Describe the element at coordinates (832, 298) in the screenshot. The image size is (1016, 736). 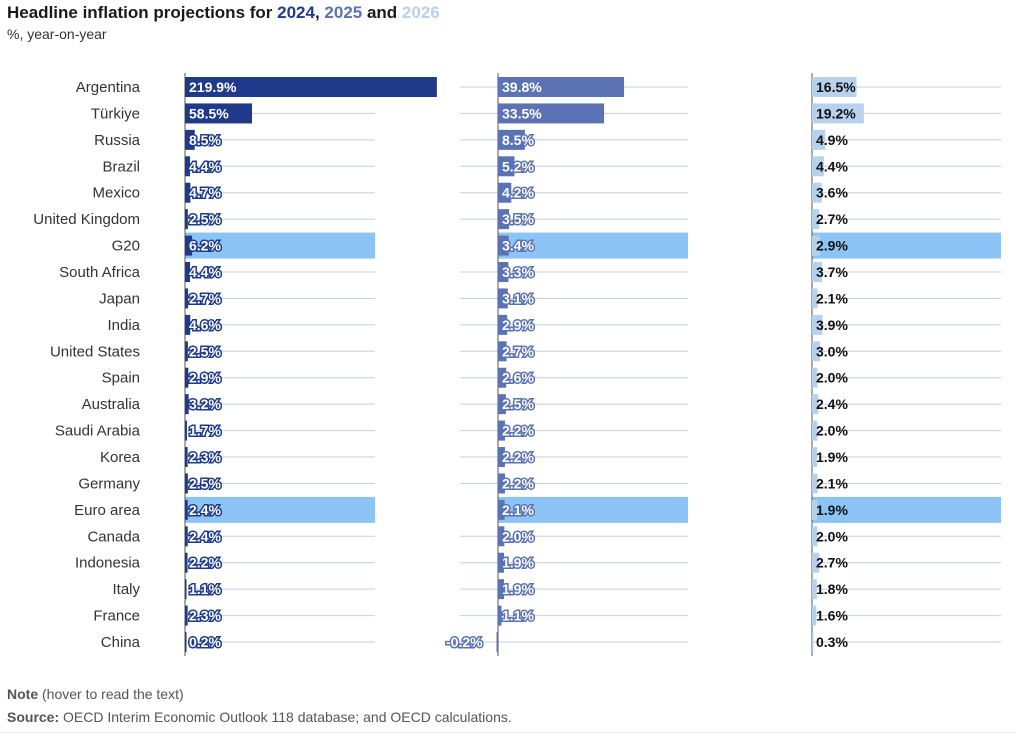
I see `data-label-2026: 2.1%` at that location.